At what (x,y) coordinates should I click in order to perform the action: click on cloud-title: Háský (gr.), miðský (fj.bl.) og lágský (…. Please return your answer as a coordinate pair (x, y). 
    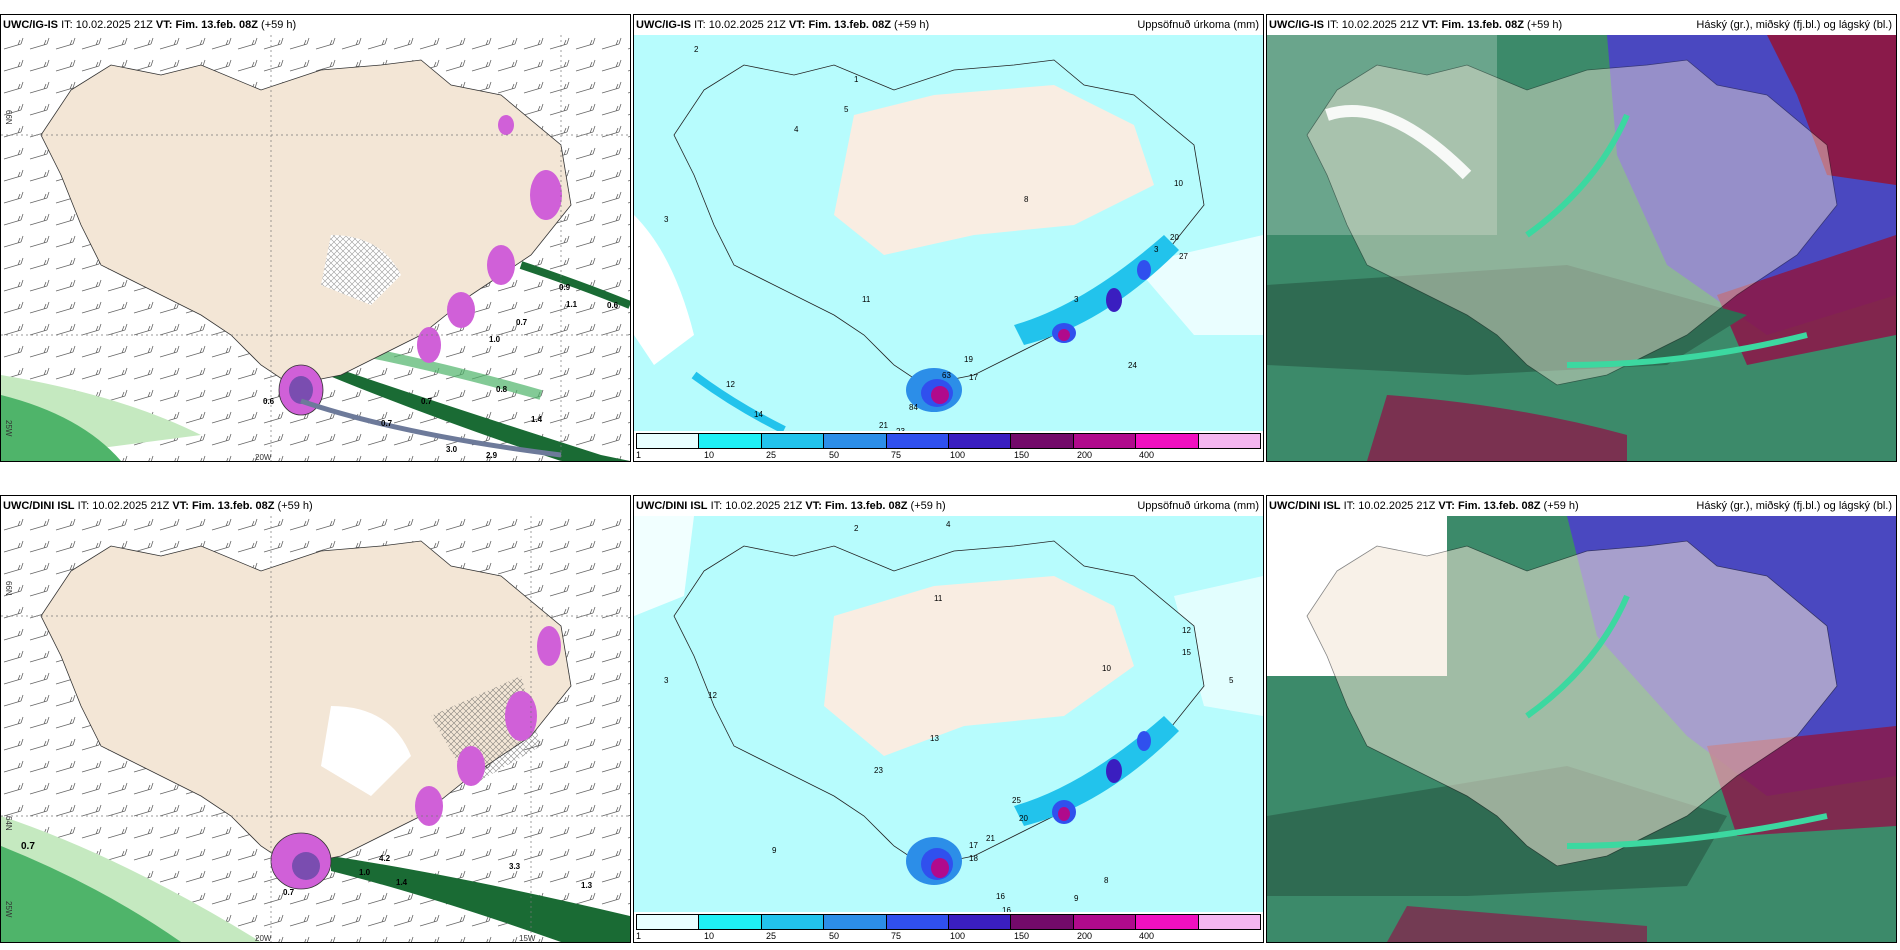
    Looking at the image, I should click on (1794, 25).